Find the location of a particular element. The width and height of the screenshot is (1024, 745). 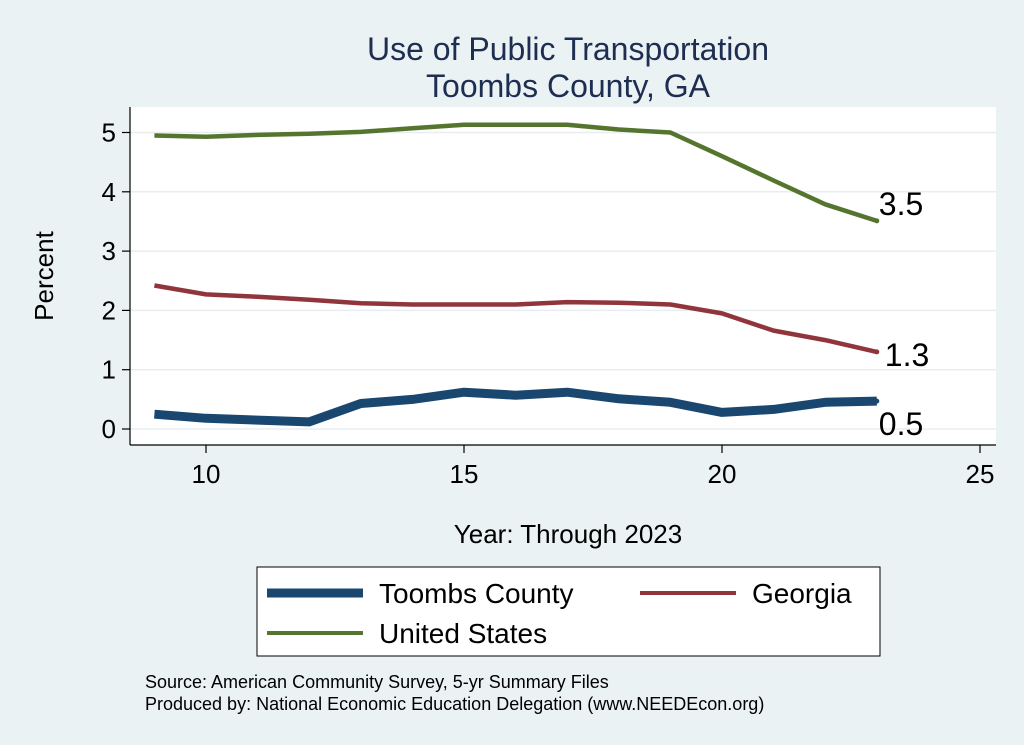

x-tick-label-10: 10 is located at coordinates (206, 474).